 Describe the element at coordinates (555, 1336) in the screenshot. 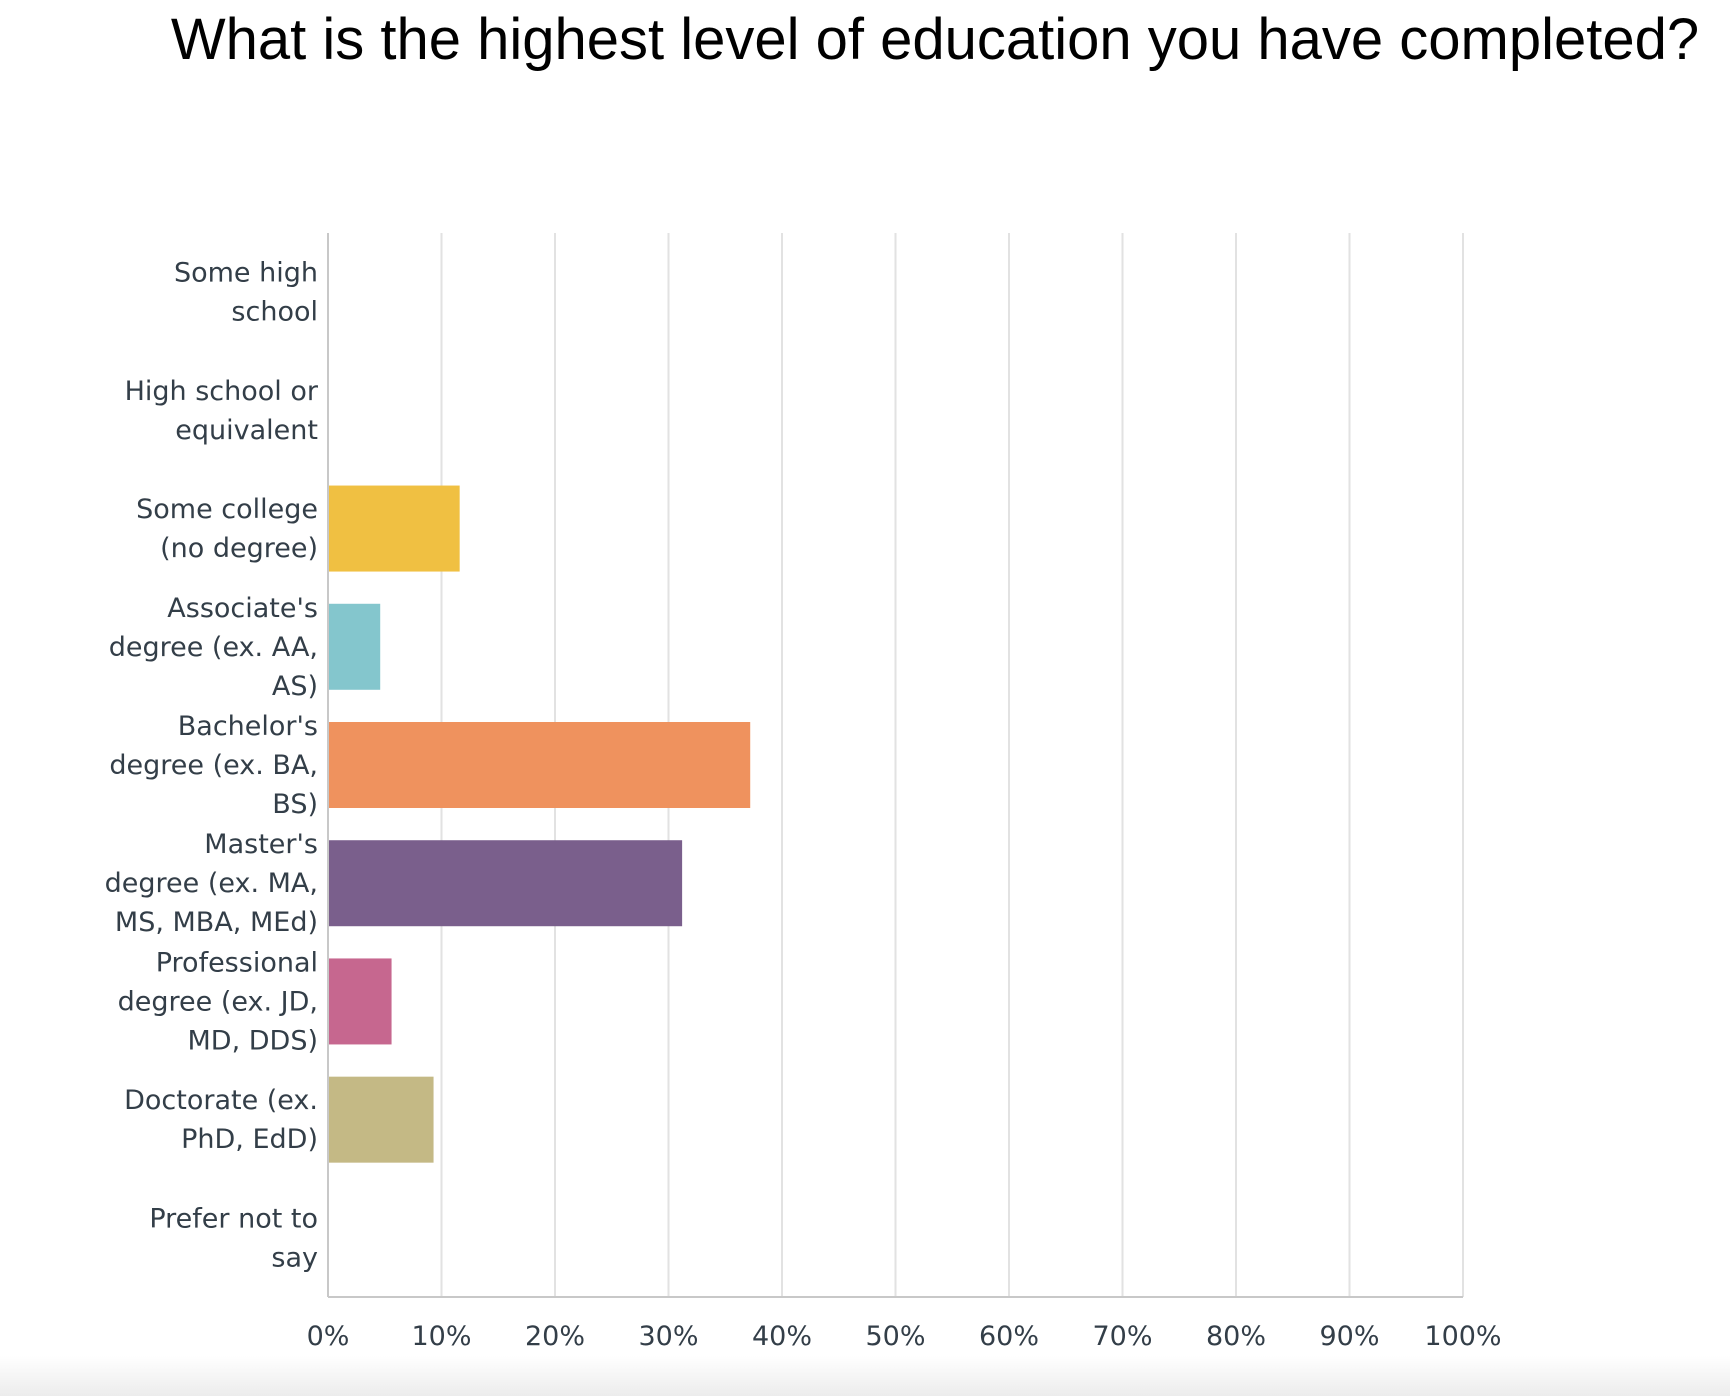

I see `x-tick-label: 20%` at that location.